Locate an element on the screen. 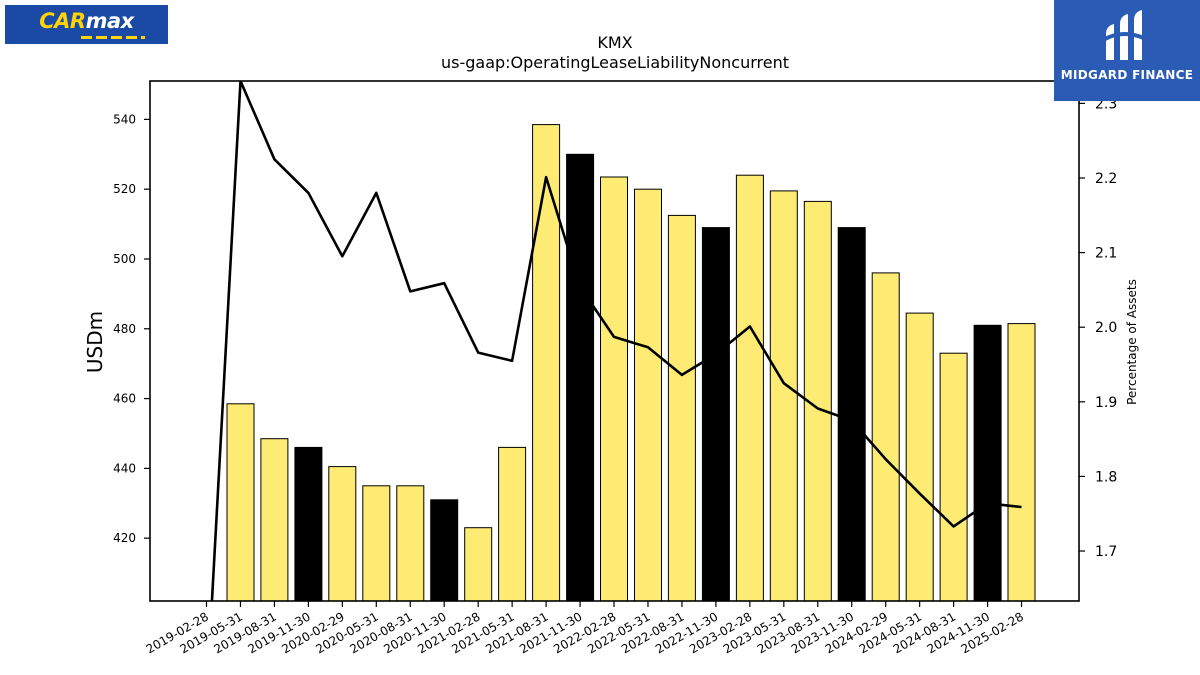 This screenshot has height=675, width=1200. midgard-finance-logo: MIDGARD FINANCE is located at coordinates (1127, 50).